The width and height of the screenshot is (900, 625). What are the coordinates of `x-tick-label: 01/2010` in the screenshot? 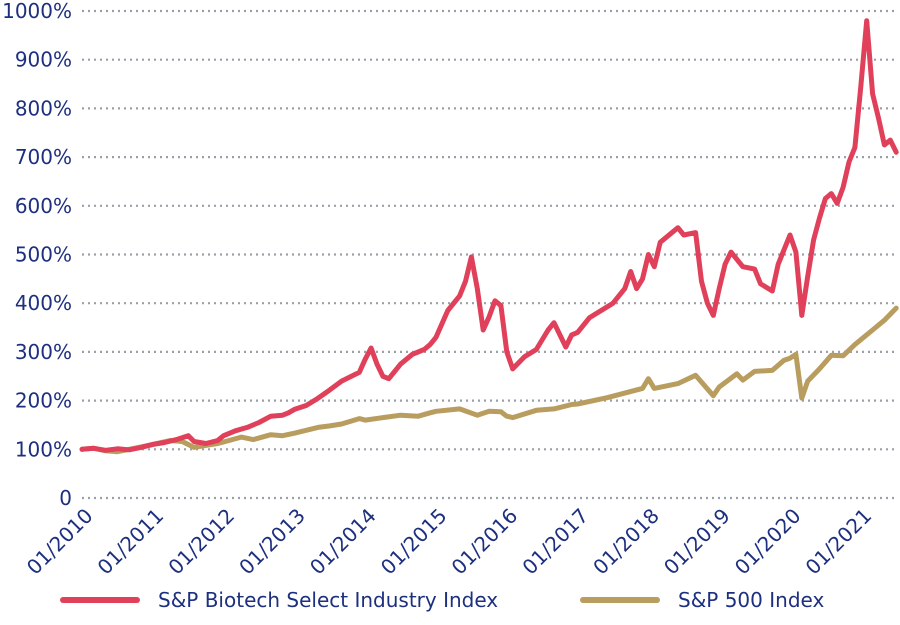 It's located at (60, 542).